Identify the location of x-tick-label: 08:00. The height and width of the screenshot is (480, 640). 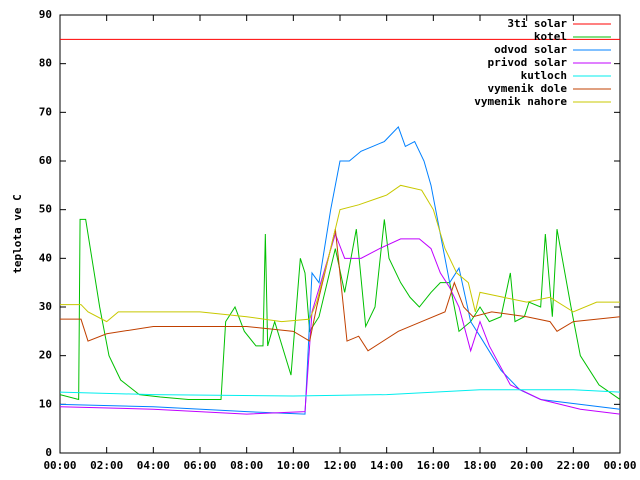
(246, 465).